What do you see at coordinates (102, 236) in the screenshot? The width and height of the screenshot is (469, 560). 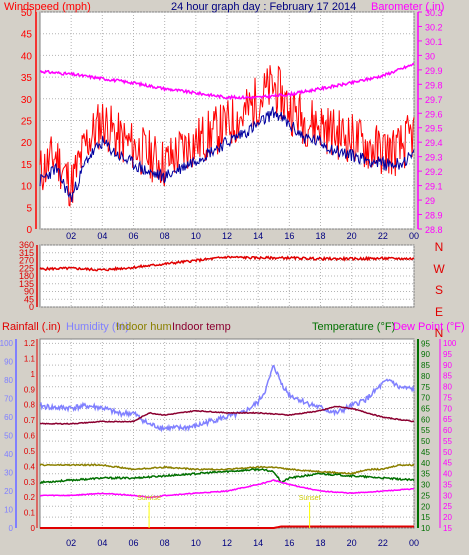 I see `x-tick: 04` at bounding box center [102, 236].